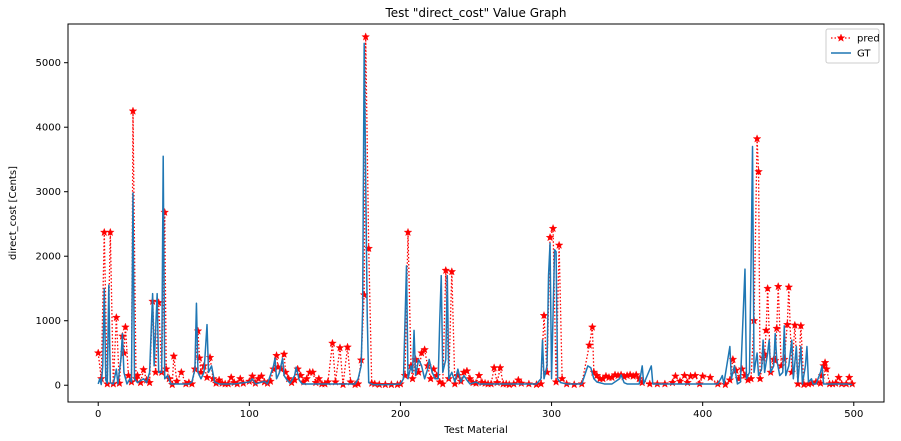  I want to click on x-tick-label: 400, so click(702, 414).